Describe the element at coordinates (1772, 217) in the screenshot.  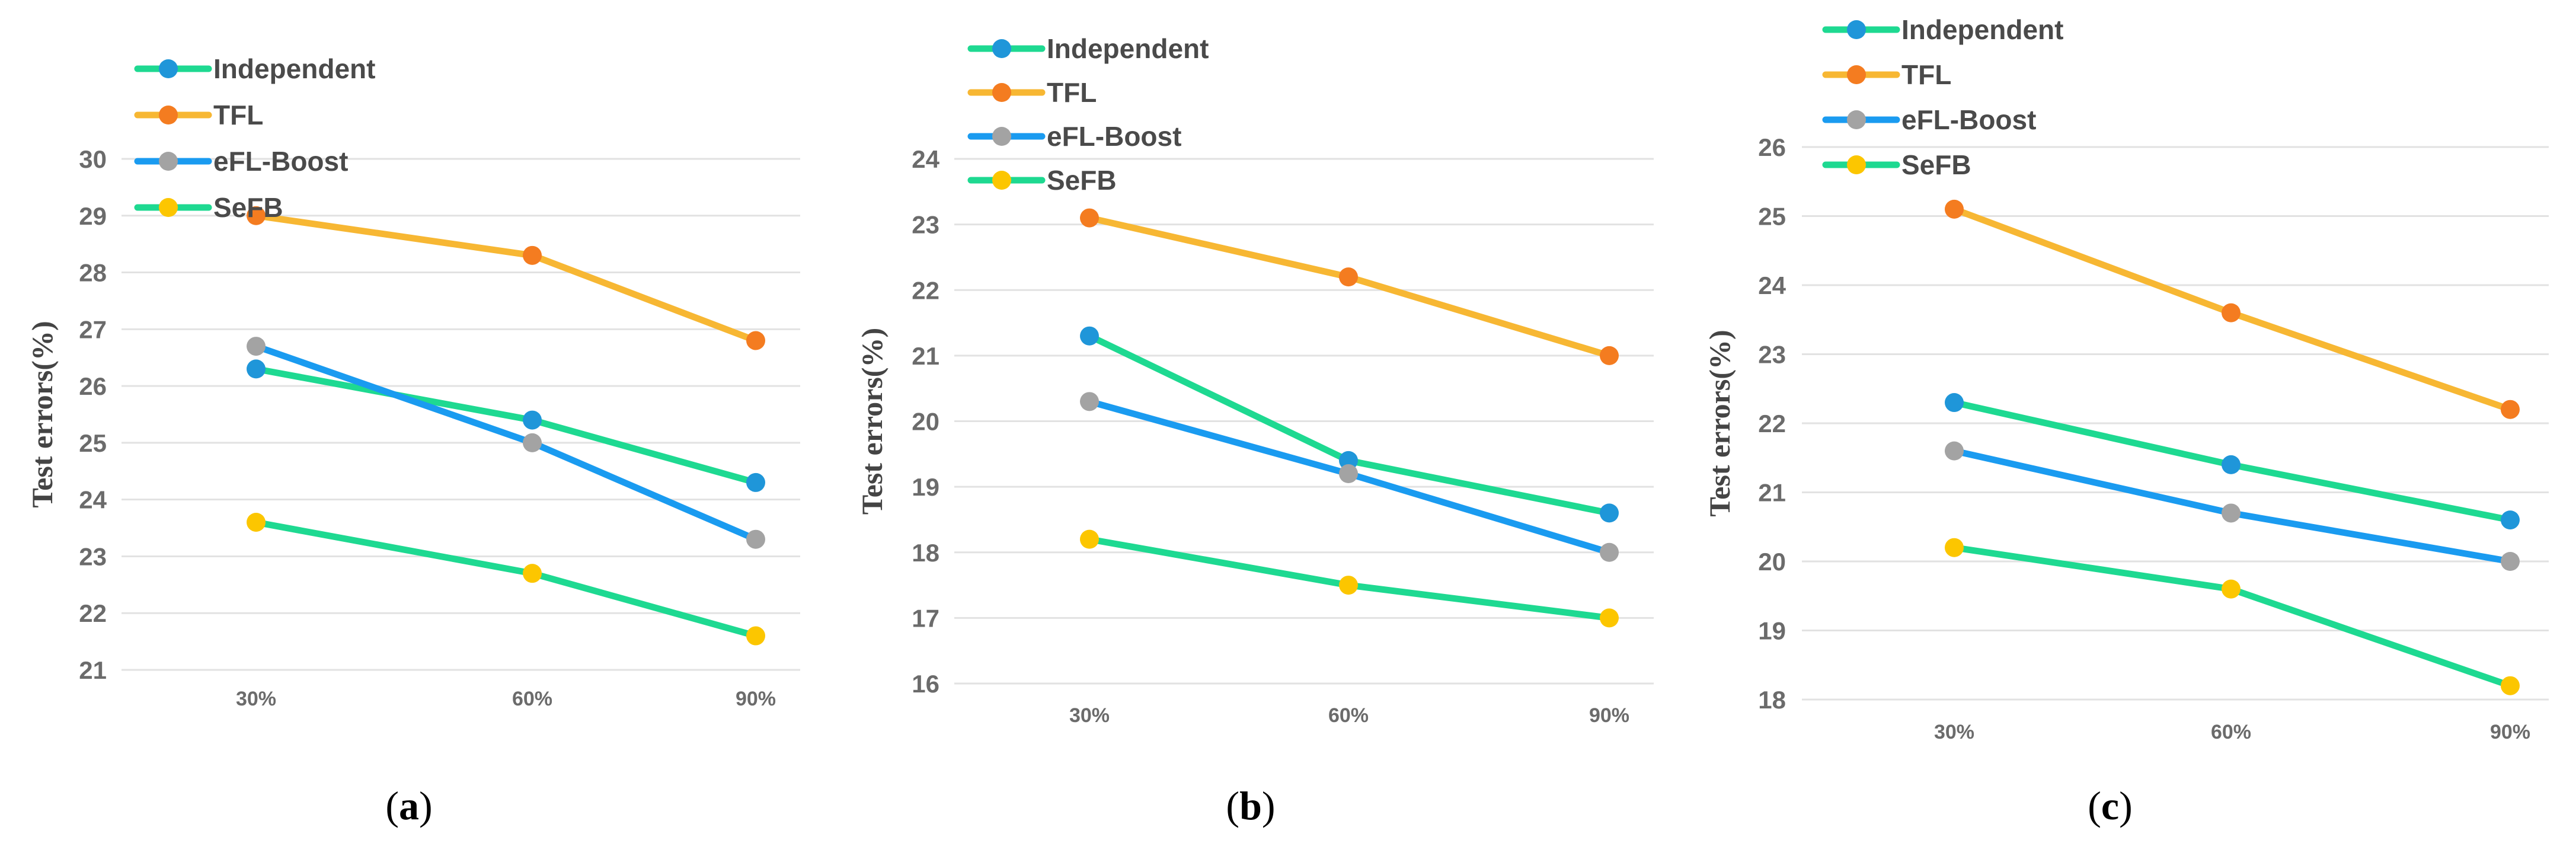
I see `y-tick-label: 25` at that location.